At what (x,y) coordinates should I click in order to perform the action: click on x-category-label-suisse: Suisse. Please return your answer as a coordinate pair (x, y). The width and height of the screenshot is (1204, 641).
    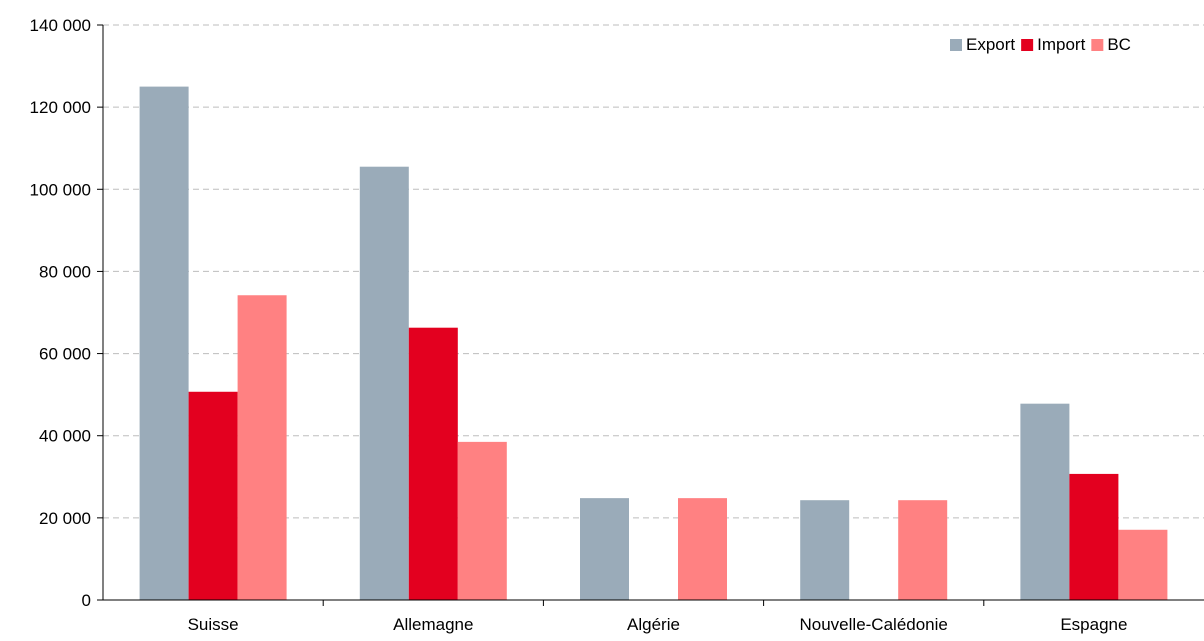
    Looking at the image, I should click on (213, 624).